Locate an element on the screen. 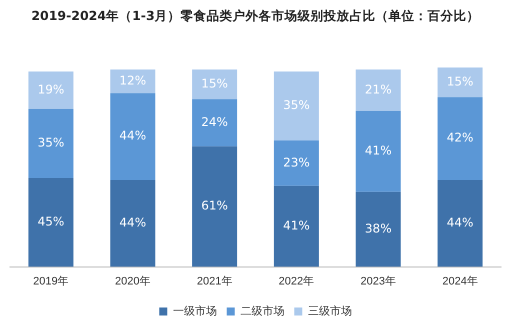  x-tick-label: 2019年 is located at coordinates (51, 281).